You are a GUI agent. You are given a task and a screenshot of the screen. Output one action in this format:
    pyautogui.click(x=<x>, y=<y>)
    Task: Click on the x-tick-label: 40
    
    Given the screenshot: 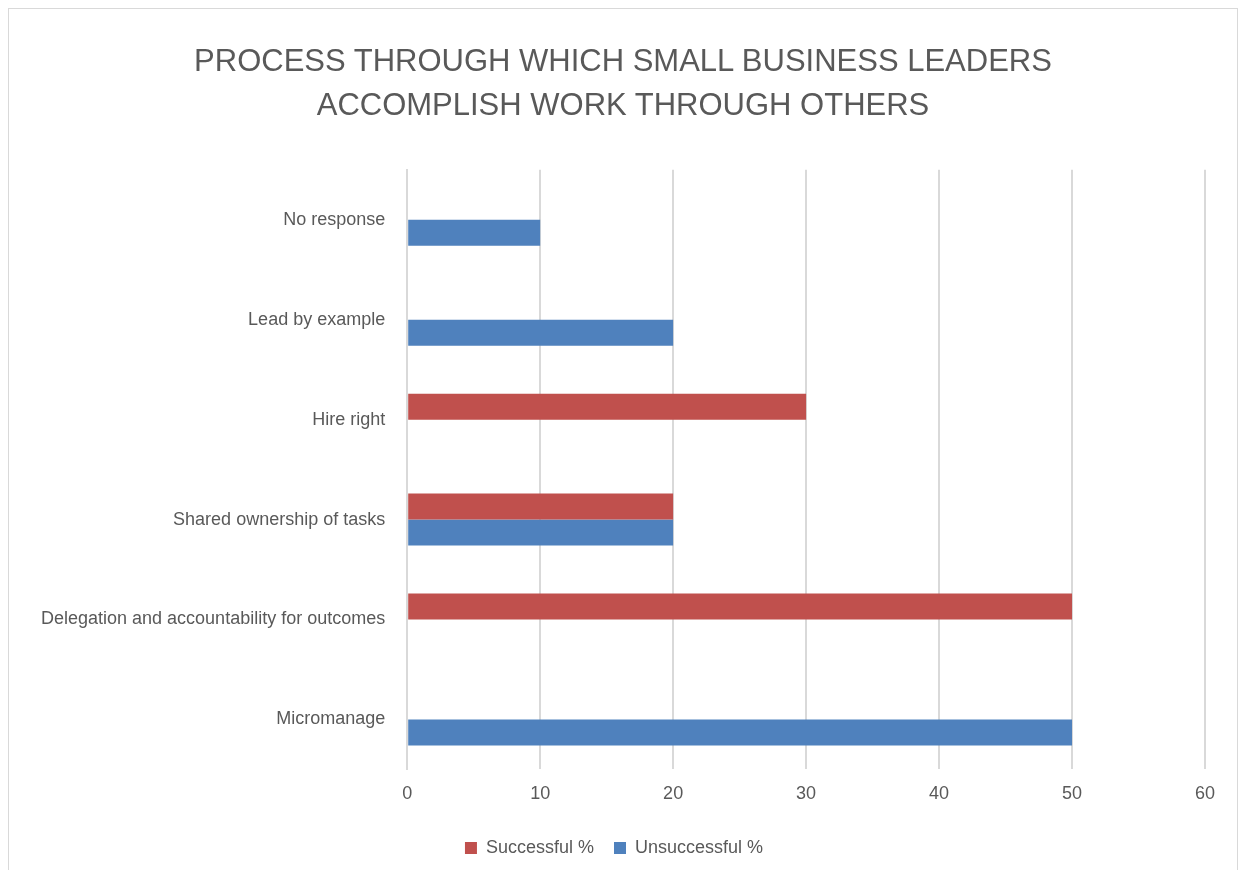 What is the action you would take?
    pyautogui.click(x=939, y=793)
    